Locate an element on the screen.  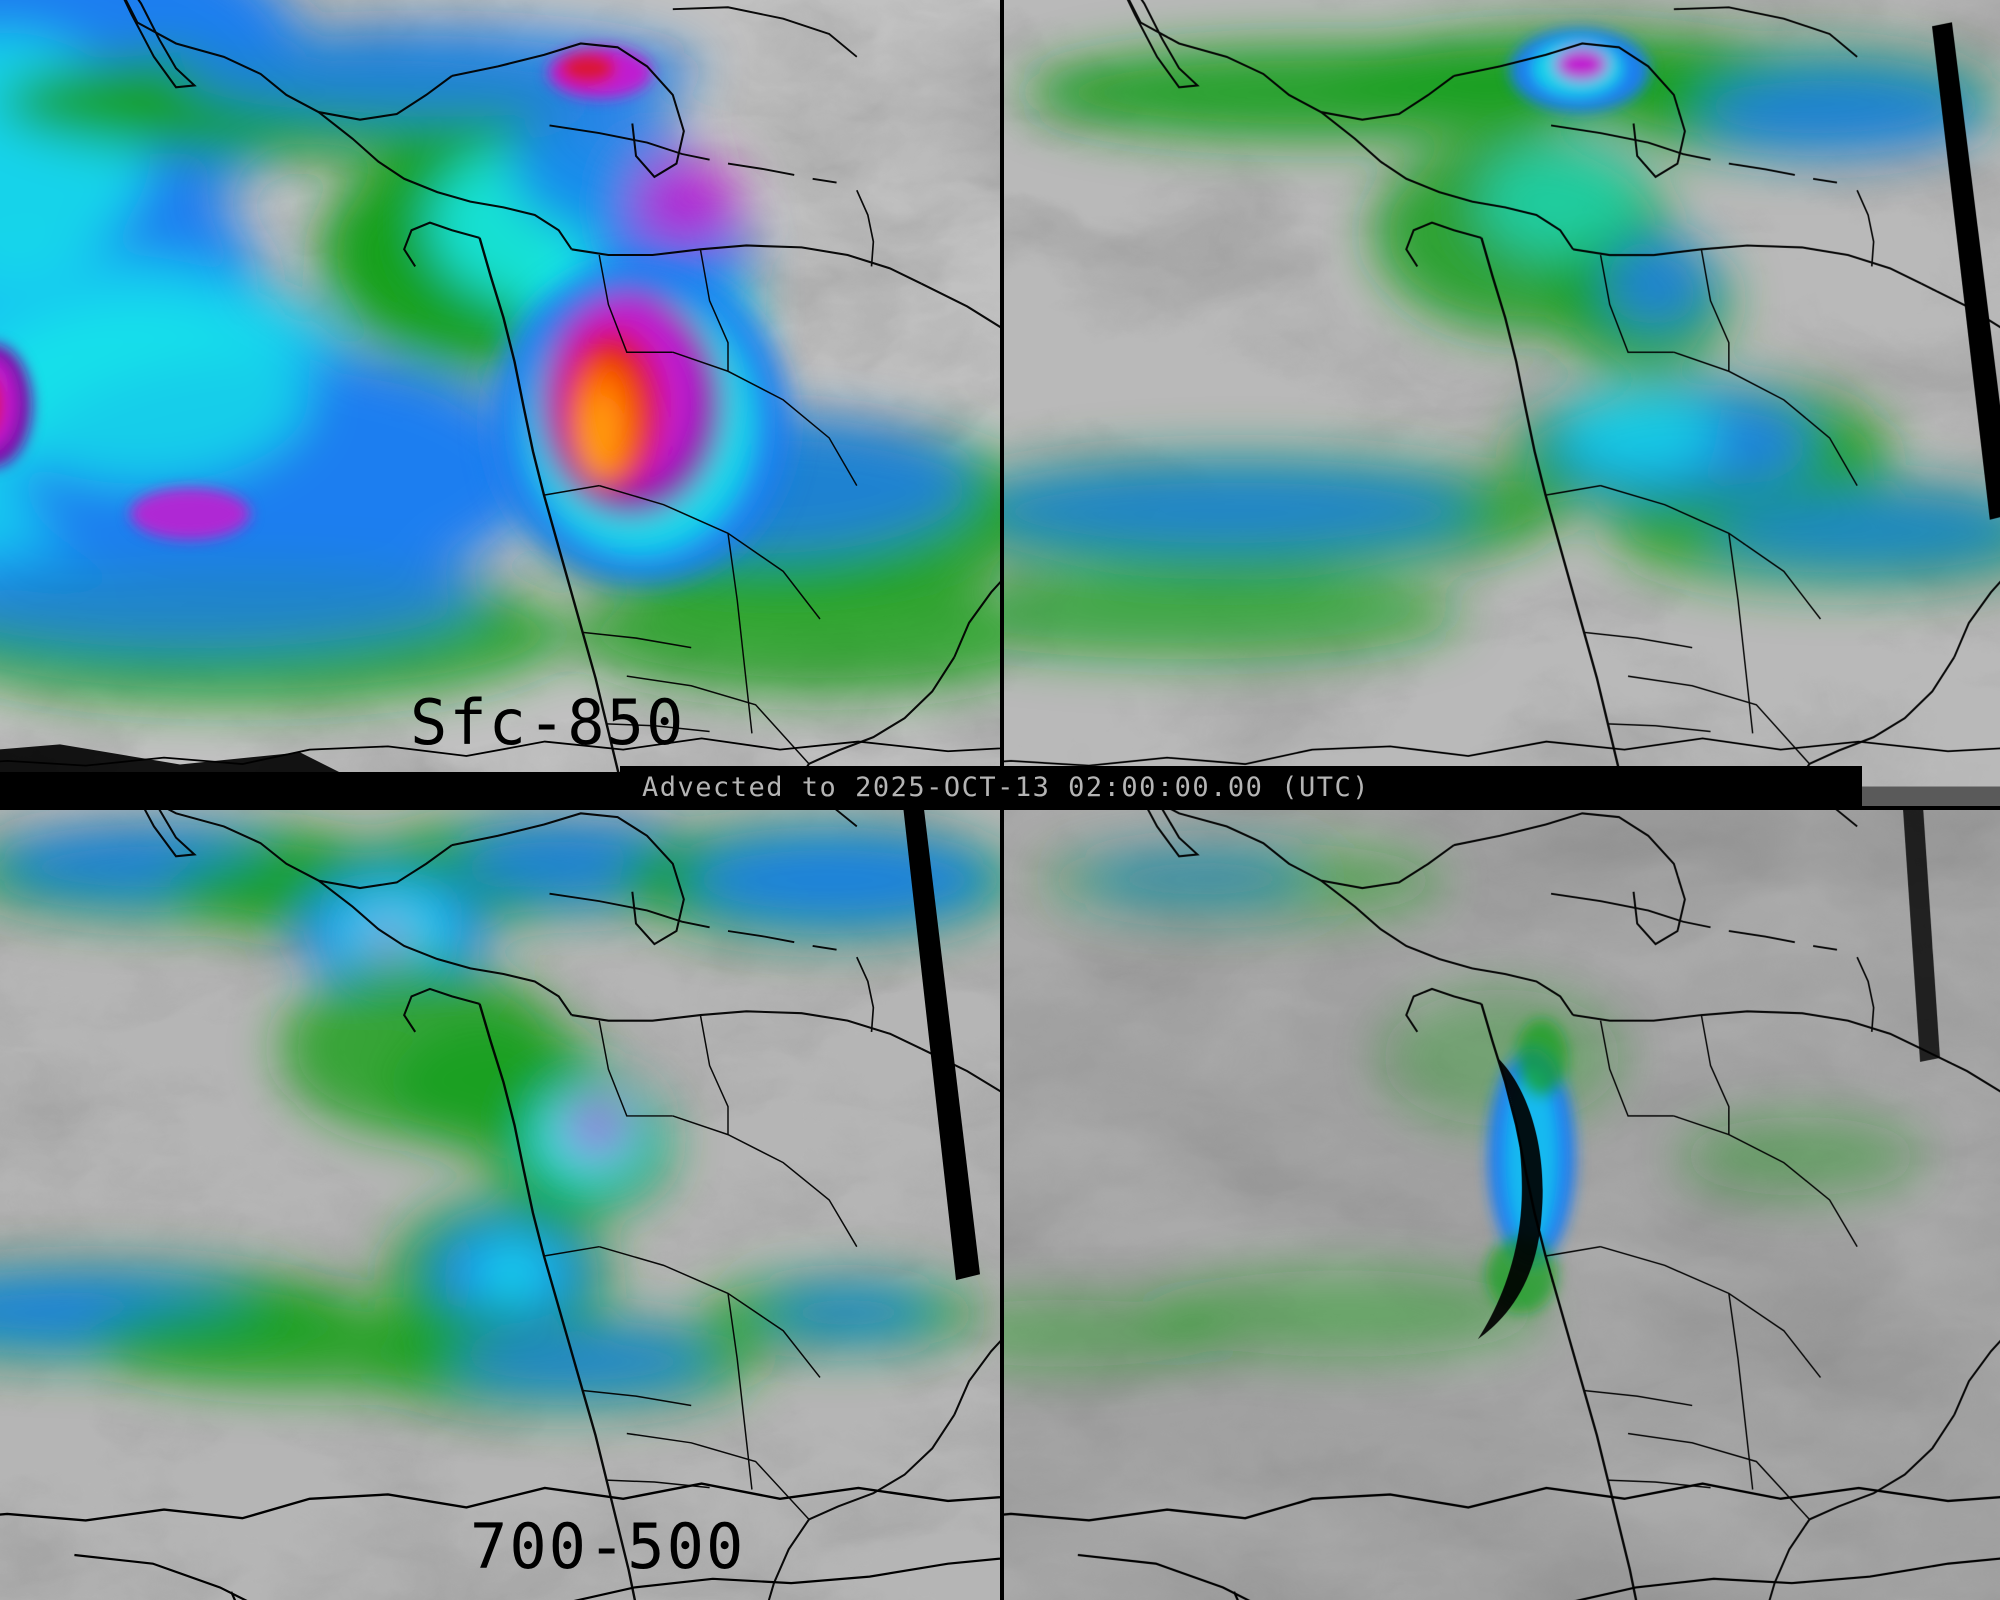
north-atlantic-max is located at coordinates (600, 72).